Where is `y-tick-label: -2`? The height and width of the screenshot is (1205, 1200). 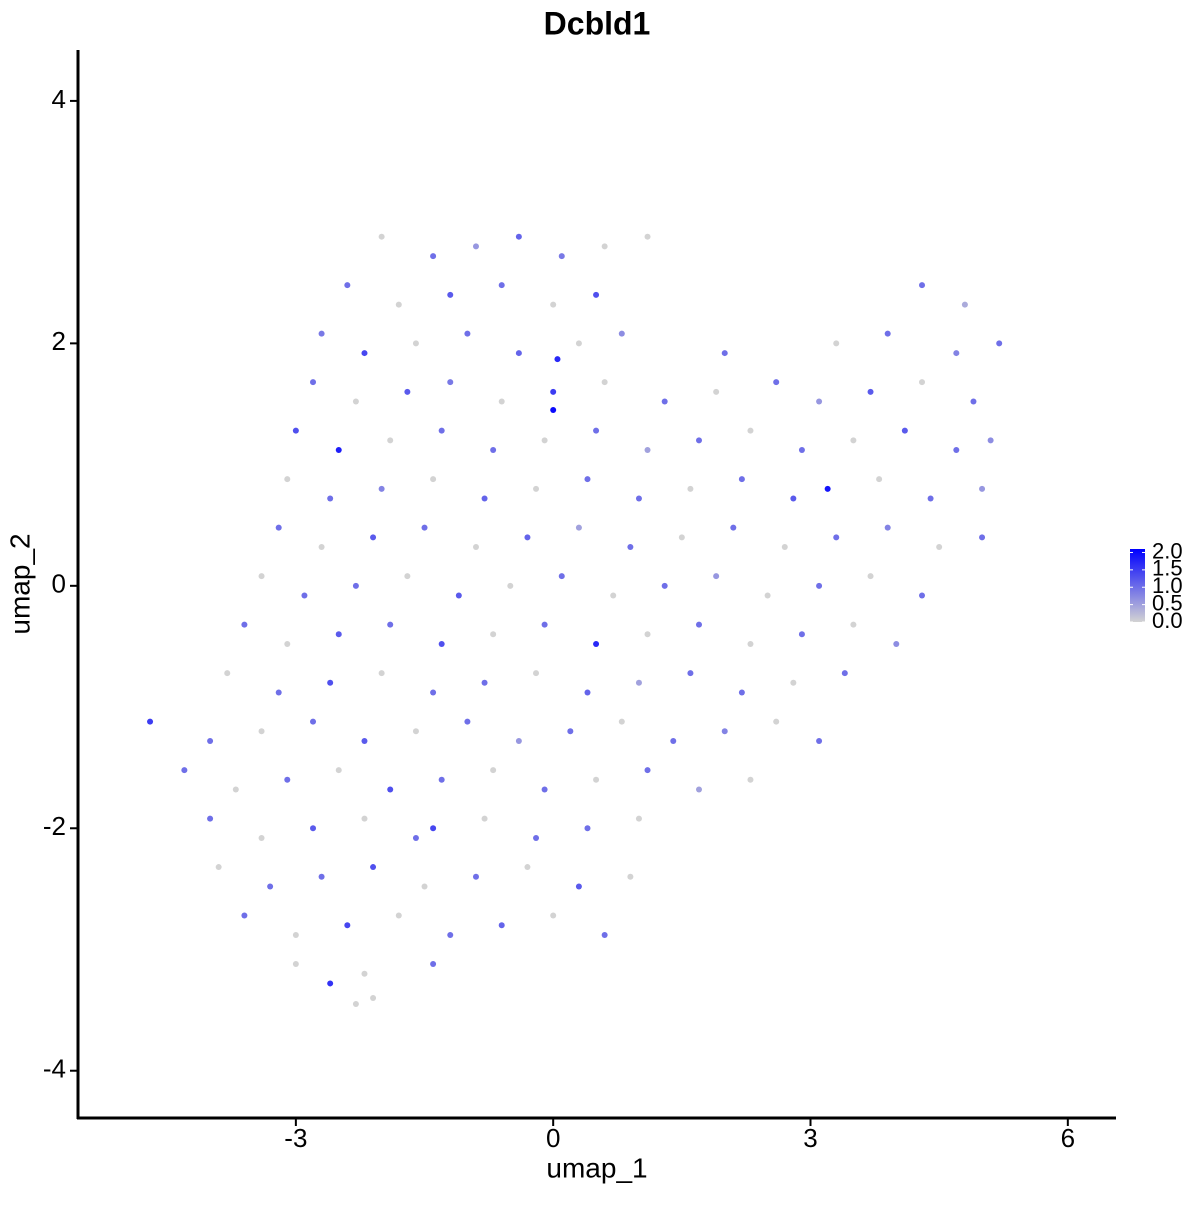
y-tick-label: -2 is located at coordinates (54, 826).